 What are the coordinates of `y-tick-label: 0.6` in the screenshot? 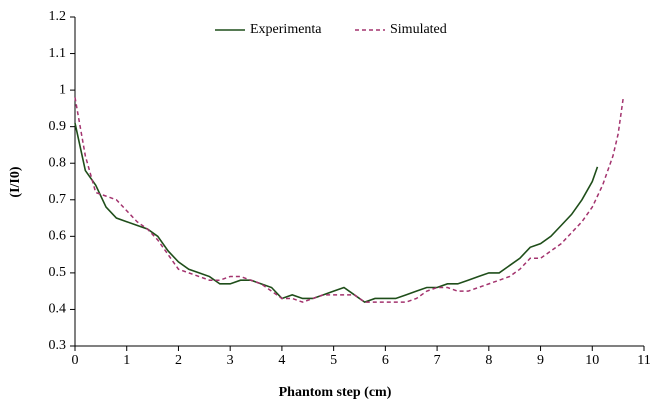 It's located at (58, 236).